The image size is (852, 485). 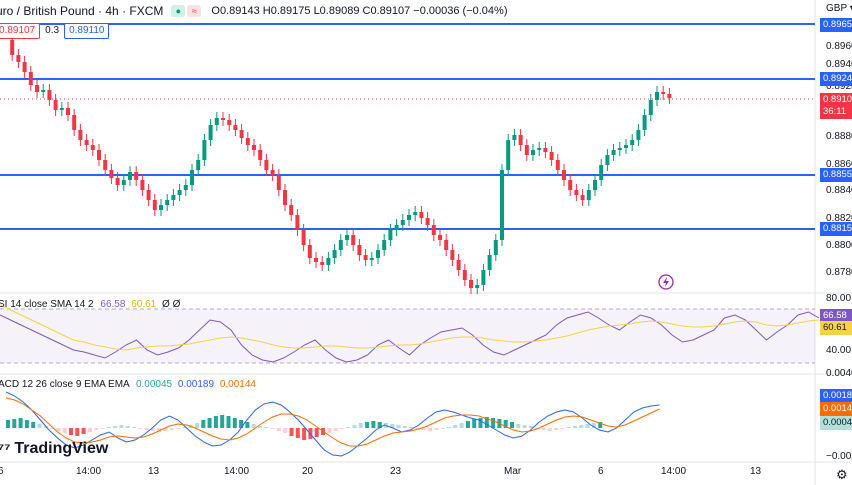 I want to click on macd-legend-signal: 0.00144, so click(x=237, y=384).